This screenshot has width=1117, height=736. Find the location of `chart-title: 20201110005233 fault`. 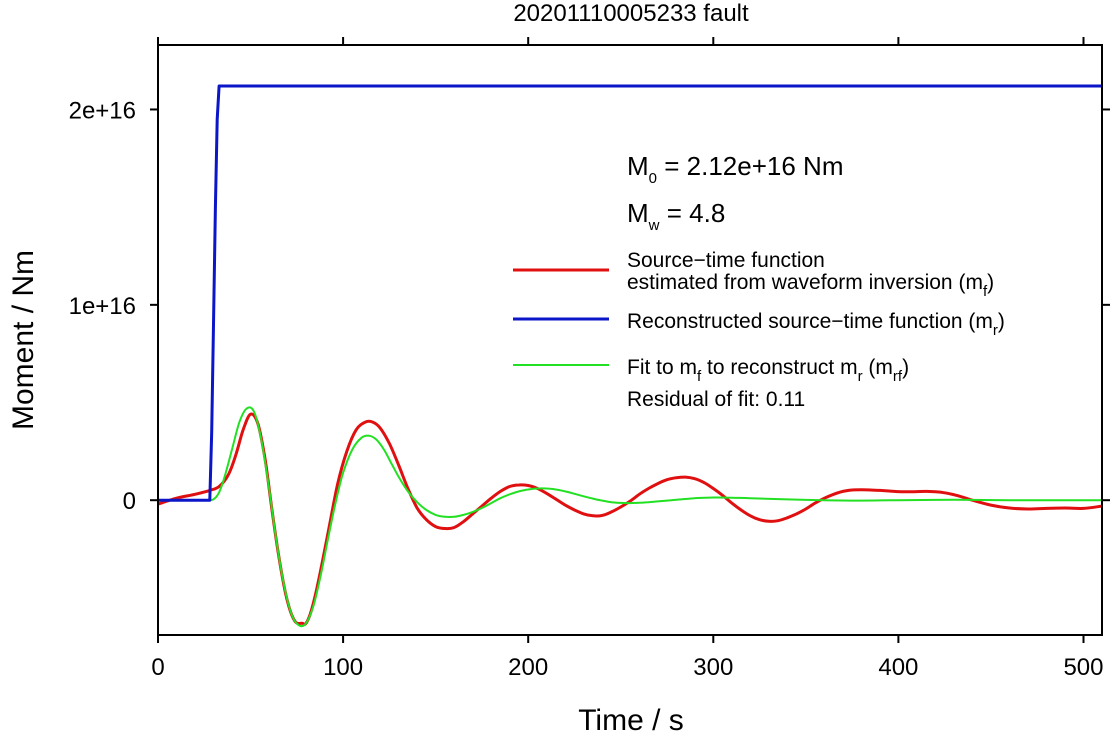

chart-title: 20201110005233 fault is located at coordinates (631, 13).